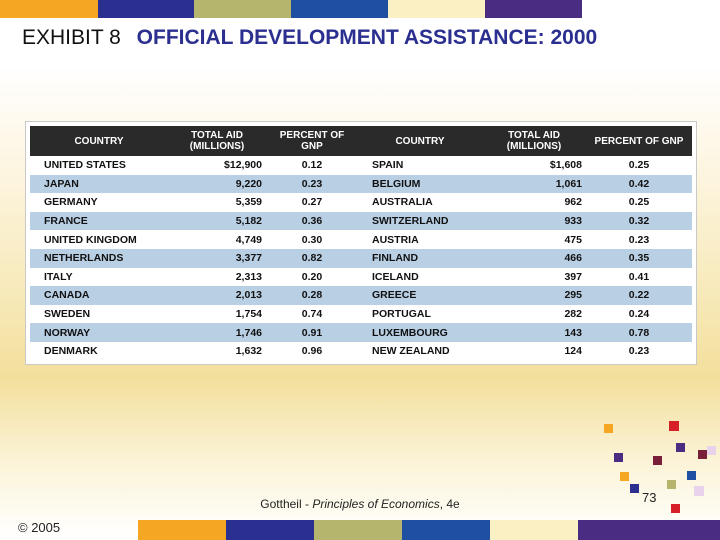 The image size is (720, 540). What do you see at coordinates (639, 221) in the screenshot?
I see `cell-percent-gnp-2: 0.32` at bounding box center [639, 221].